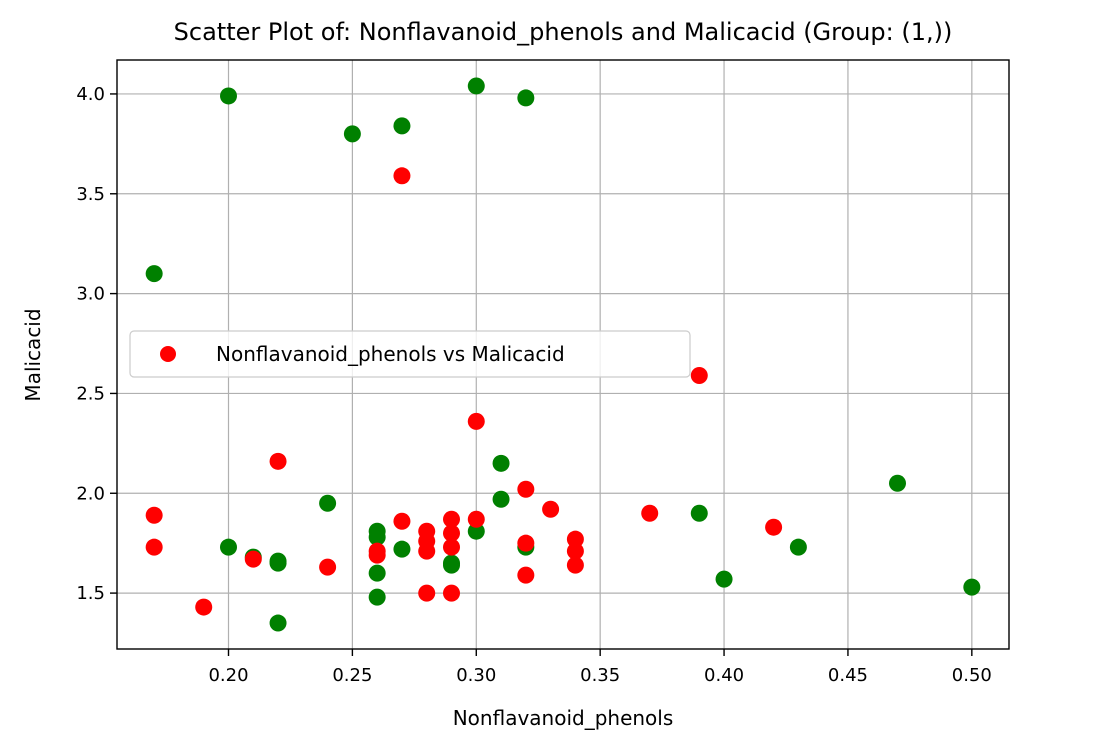  I want to click on legend: Nonflavanoid_phenols vs Malicacid, so click(410, 354).